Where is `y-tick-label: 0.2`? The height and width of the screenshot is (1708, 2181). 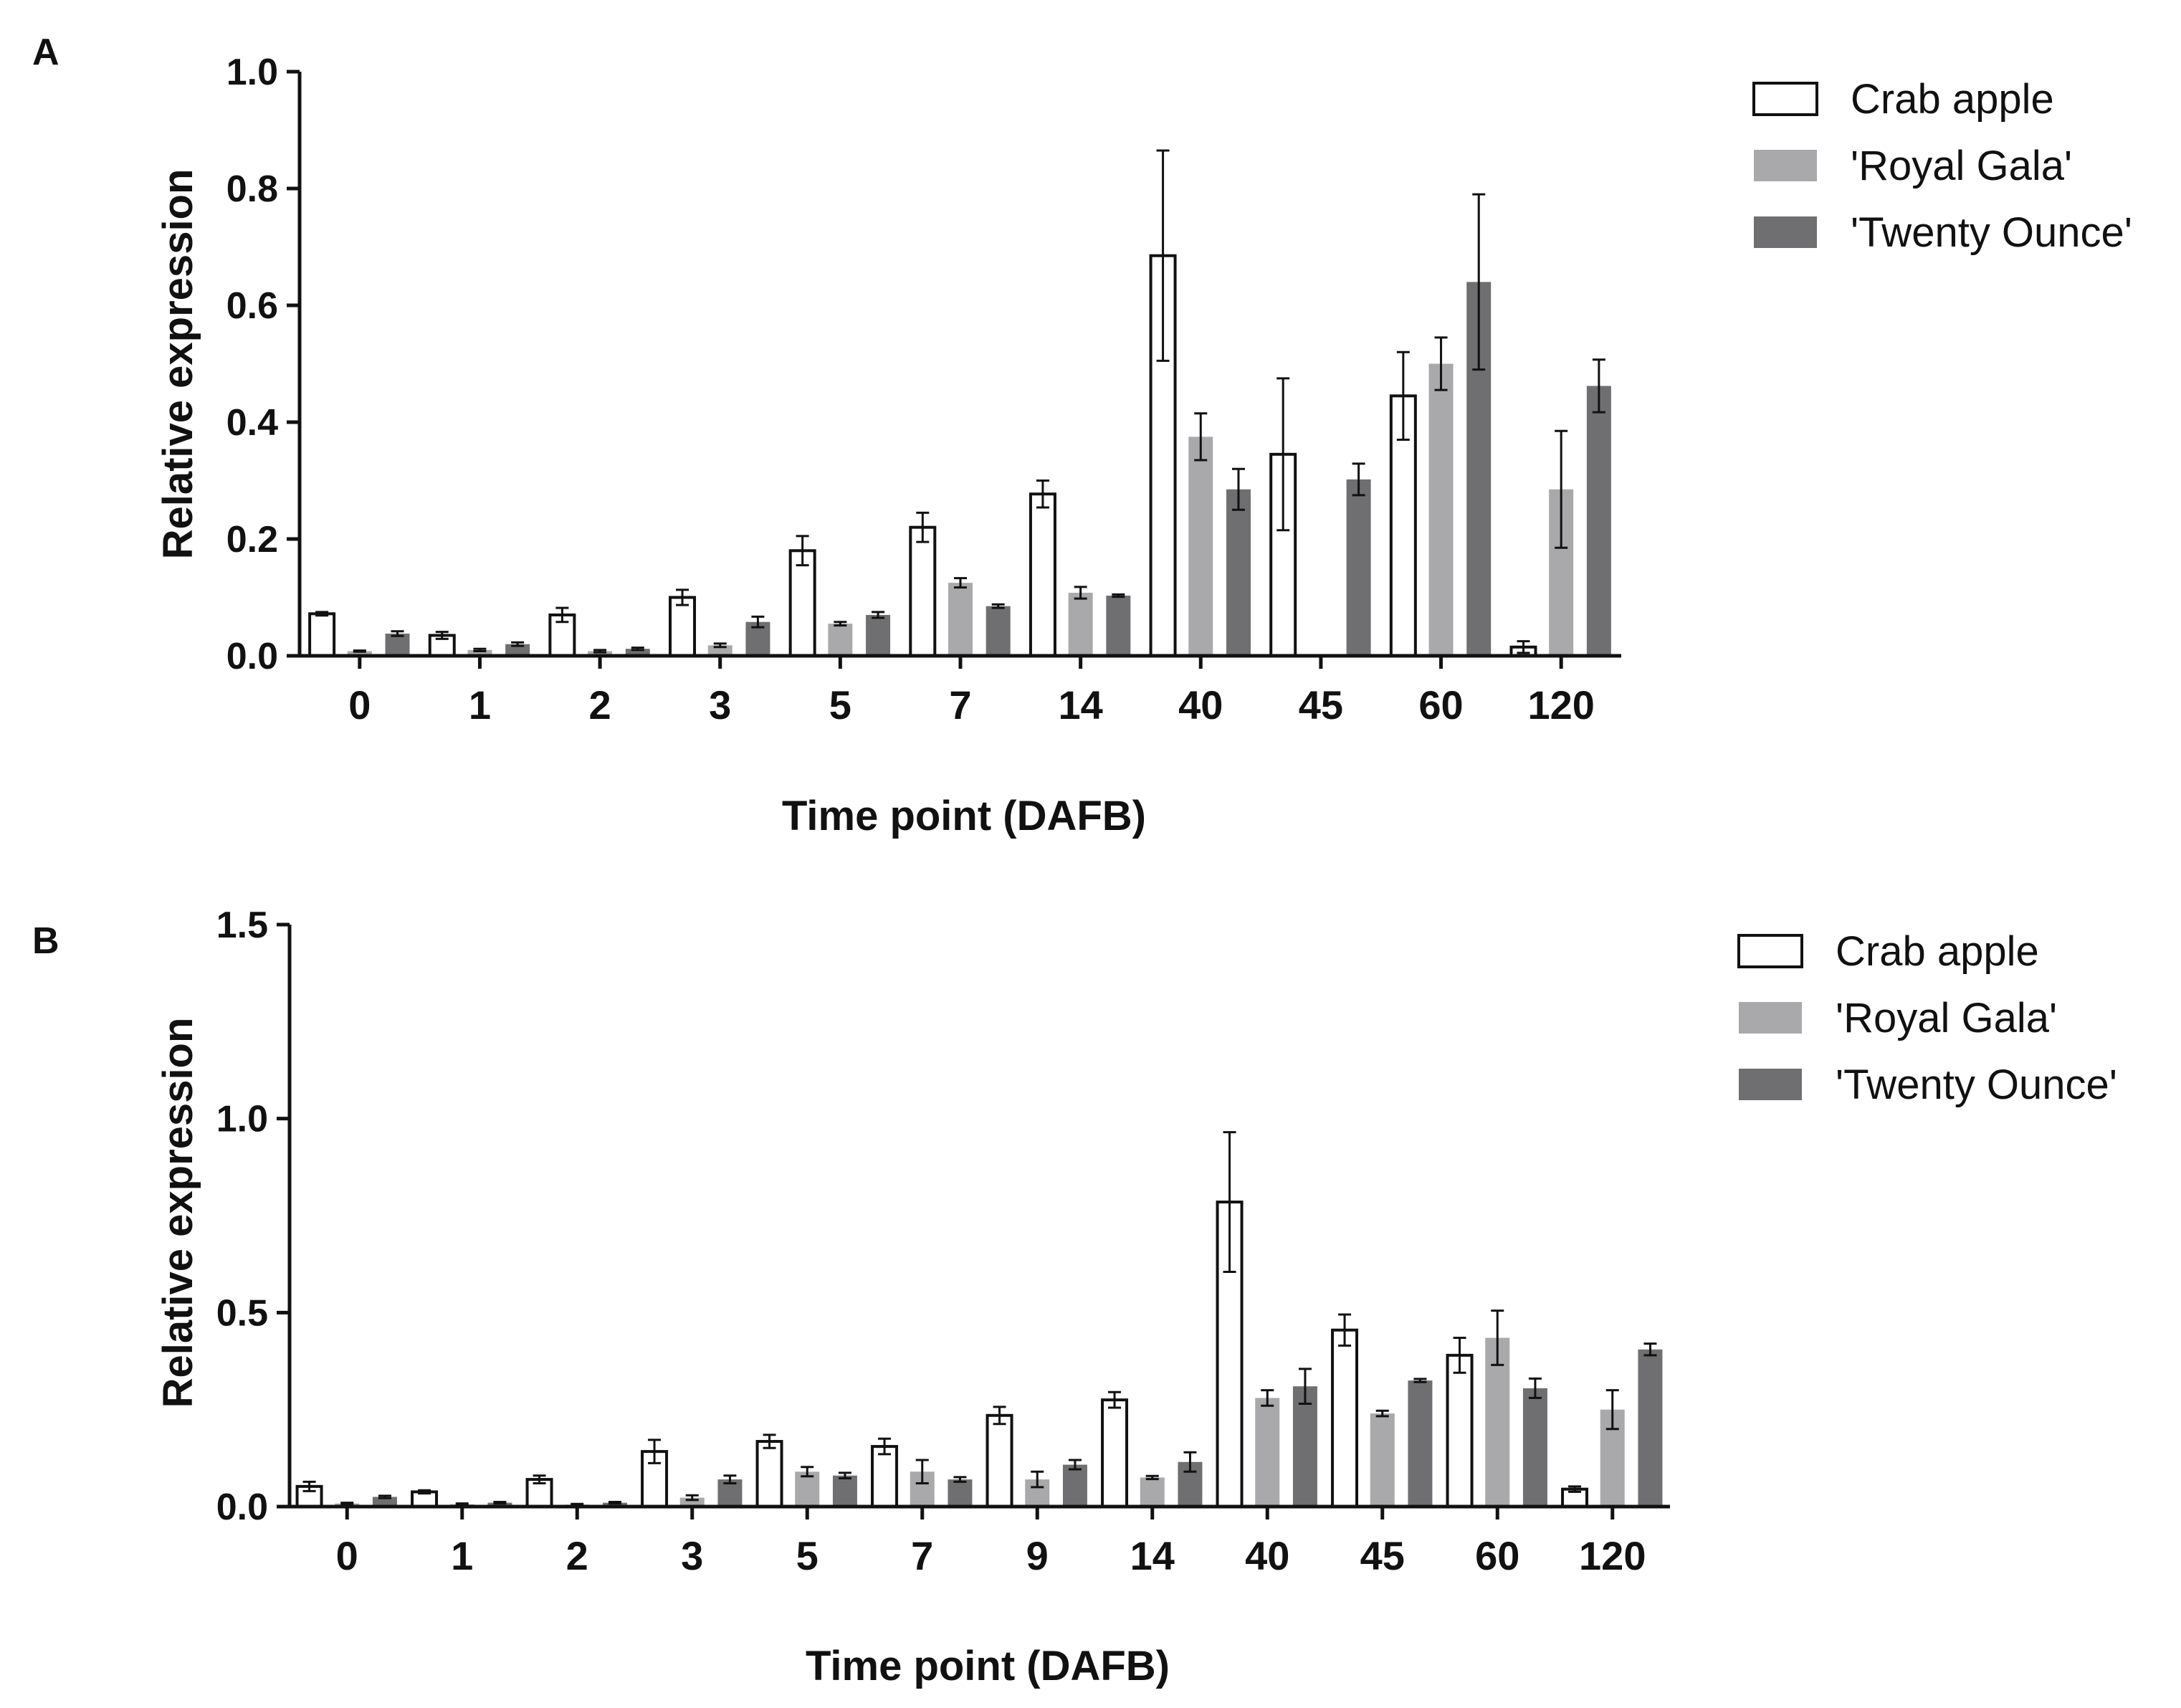
y-tick-label: 0.2 is located at coordinates (252, 539).